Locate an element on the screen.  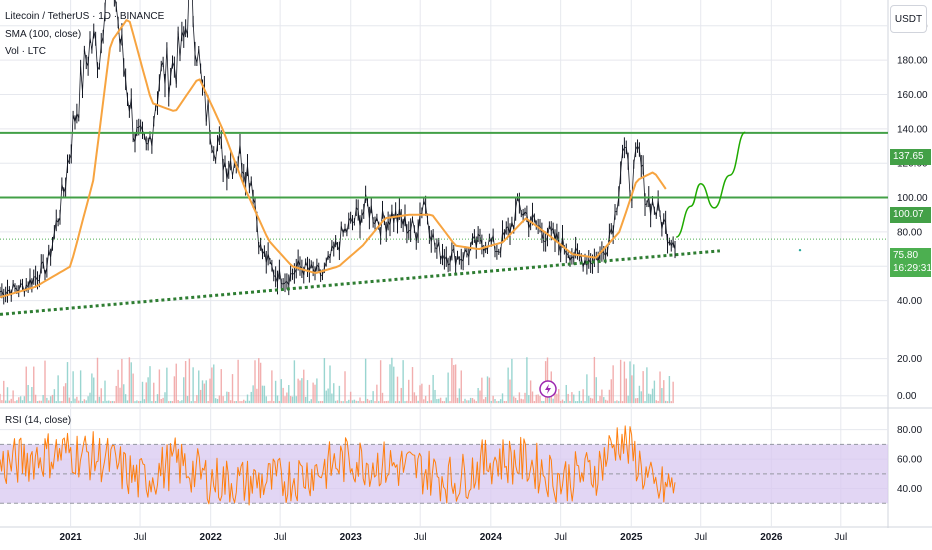
bar-countdown: 16:29:31 is located at coordinates (912, 268).